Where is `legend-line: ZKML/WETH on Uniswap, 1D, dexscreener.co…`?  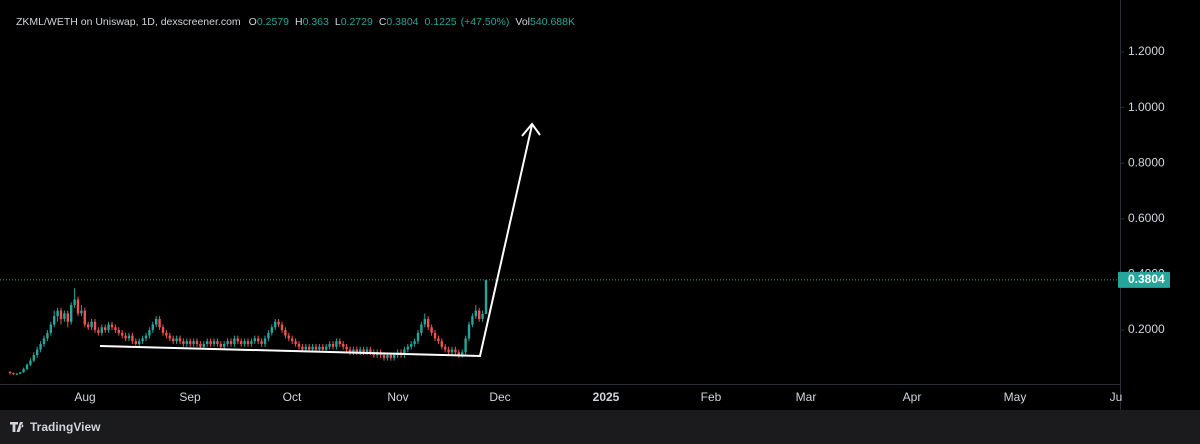 legend-line: ZKML/WETH on Uniswap, 1D, dexscreener.co… is located at coordinates (295, 22).